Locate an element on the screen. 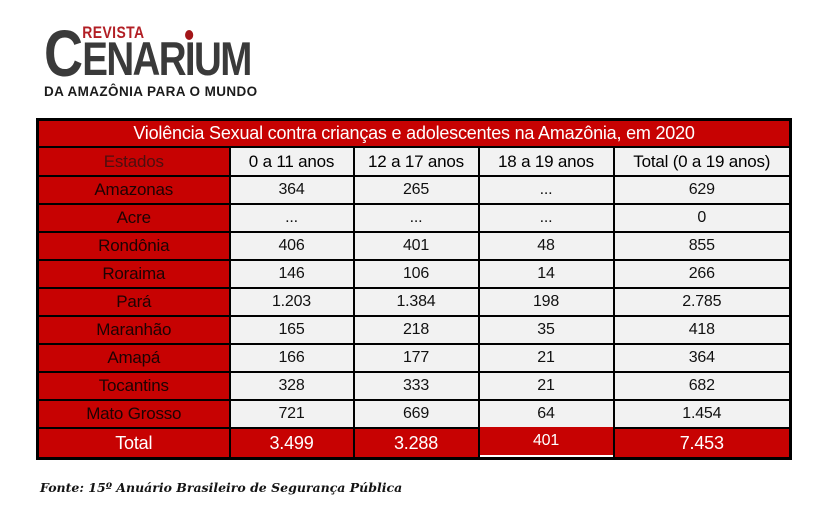 The height and width of the screenshot is (512, 822). value-cell: 106 is located at coordinates (416, 274).